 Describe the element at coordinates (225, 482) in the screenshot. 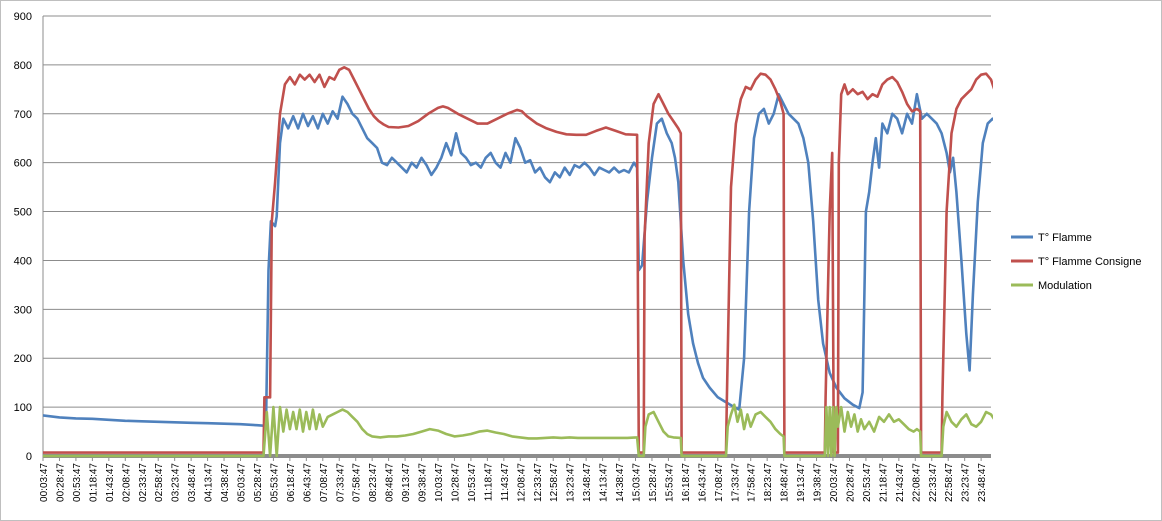

I see `x-tick-label: 04:38:47` at that location.